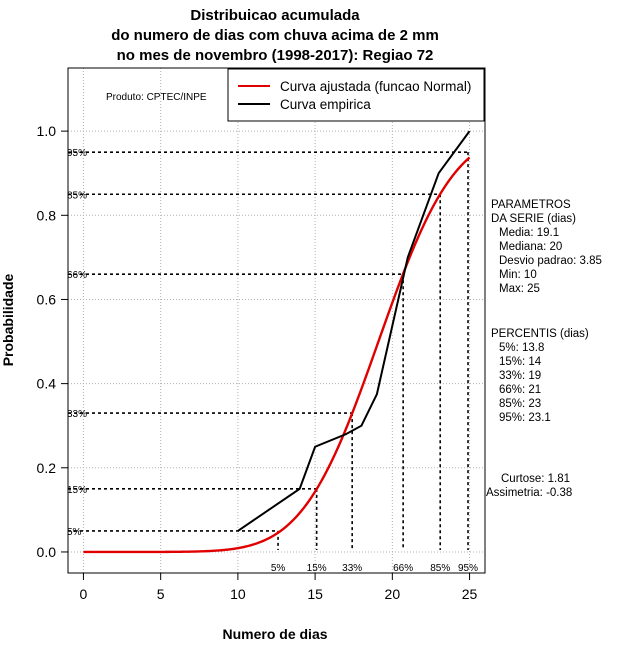 The height and width of the screenshot is (660, 640). I want to click on percentile-bottom-label-1: 15%, so click(317, 568).